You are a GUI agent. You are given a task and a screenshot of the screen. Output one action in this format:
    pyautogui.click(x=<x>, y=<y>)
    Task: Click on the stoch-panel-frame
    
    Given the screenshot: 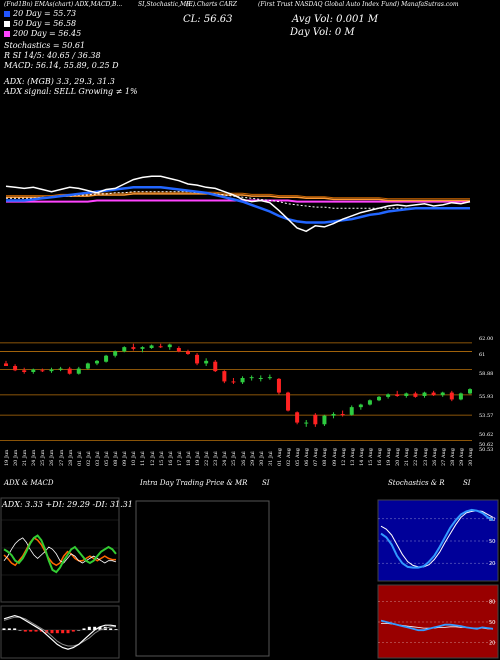 What is the action you would take?
    pyautogui.click(x=438, y=540)
    